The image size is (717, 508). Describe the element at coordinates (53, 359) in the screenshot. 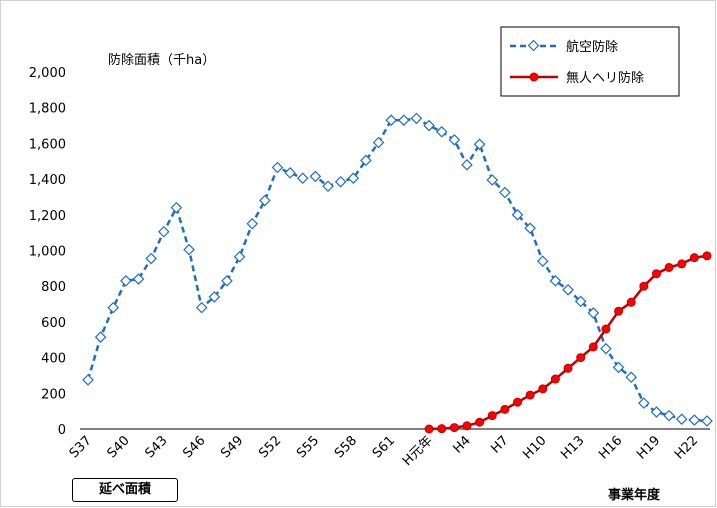

I see `y-tick-label: 400` at that location.